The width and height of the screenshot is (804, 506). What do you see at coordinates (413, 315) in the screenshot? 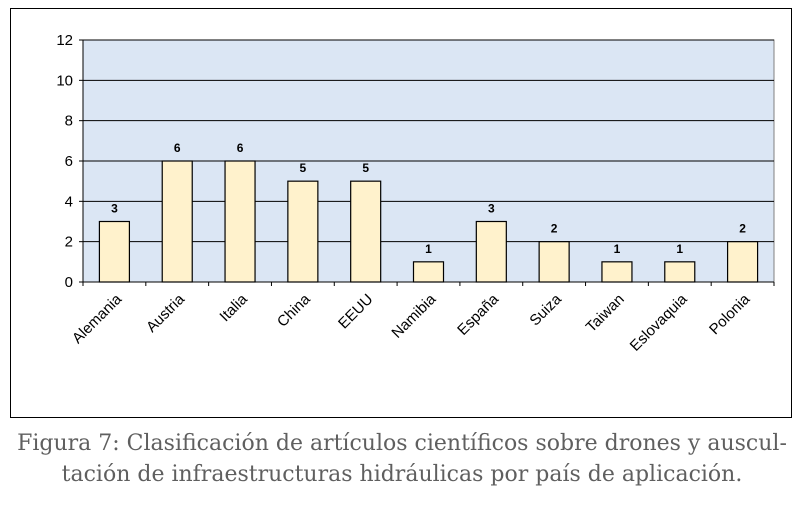
I see `x-tick-label: Namibia` at bounding box center [413, 315].